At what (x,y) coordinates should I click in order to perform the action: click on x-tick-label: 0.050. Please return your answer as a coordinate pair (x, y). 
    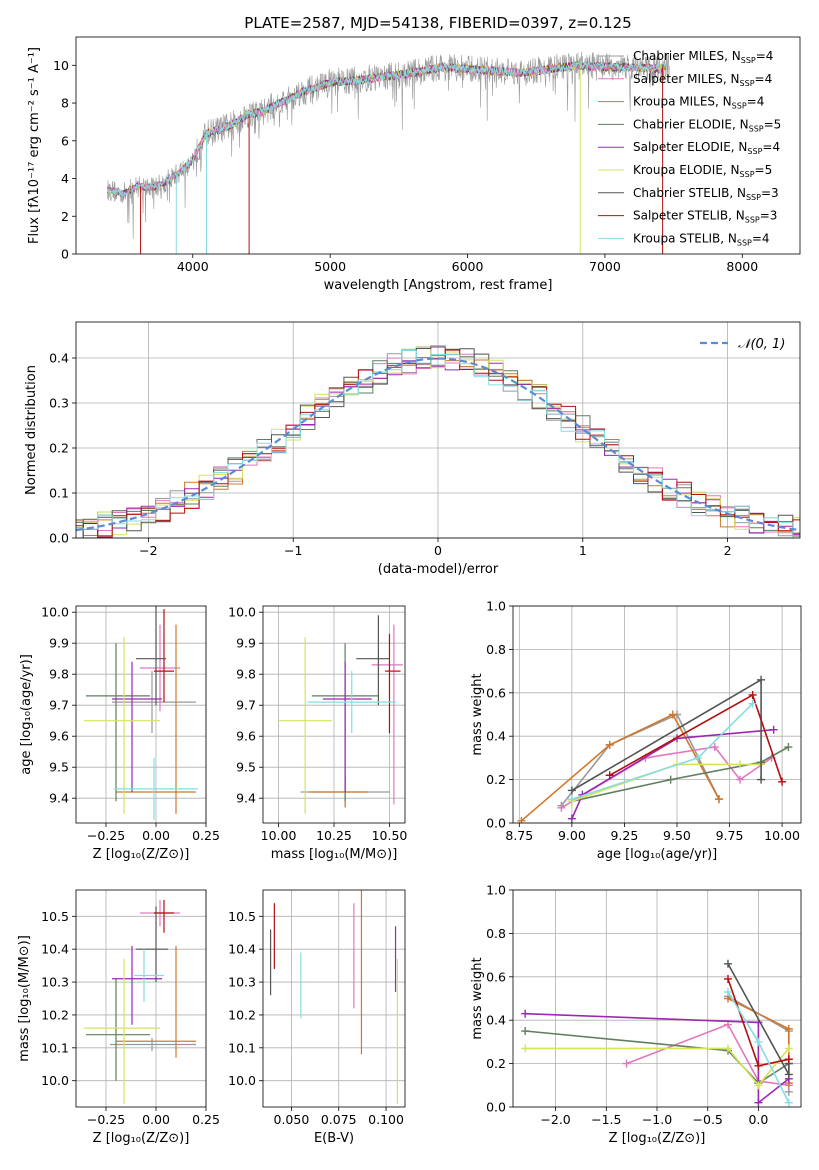
    Looking at the image, I should click on (292, 1119).